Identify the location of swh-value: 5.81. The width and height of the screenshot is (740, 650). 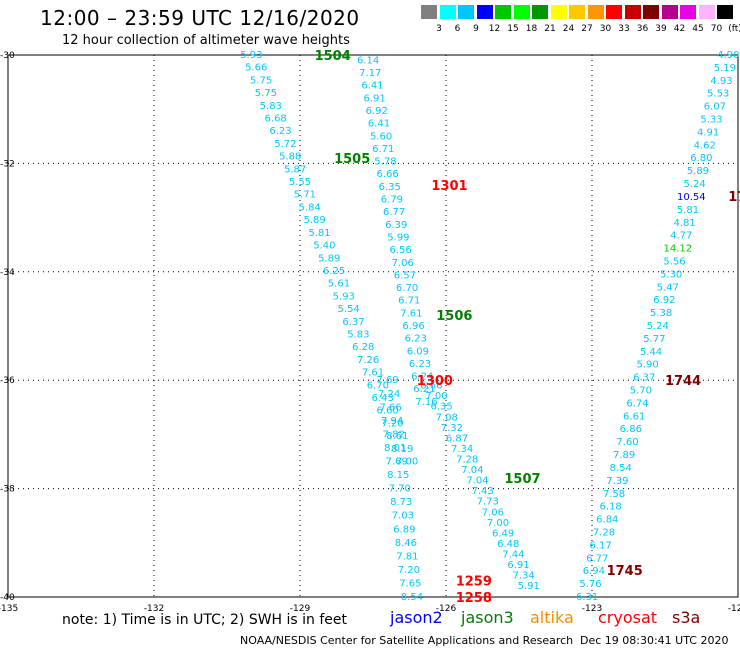
(688, 210).